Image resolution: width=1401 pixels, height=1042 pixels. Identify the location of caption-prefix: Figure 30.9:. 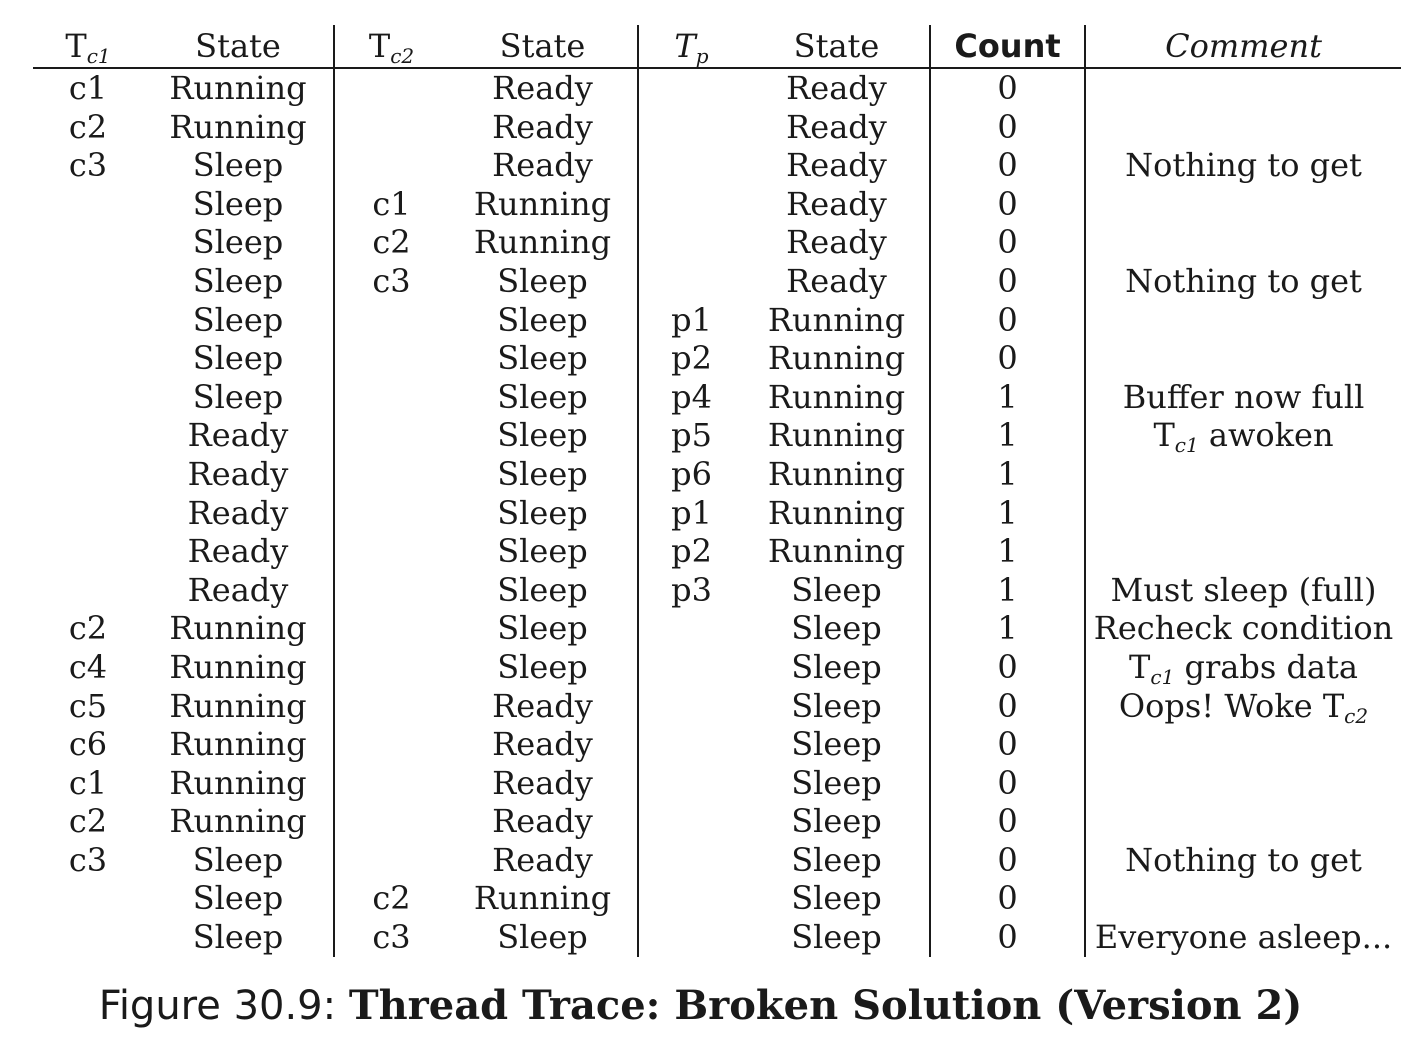
(223, 1006).